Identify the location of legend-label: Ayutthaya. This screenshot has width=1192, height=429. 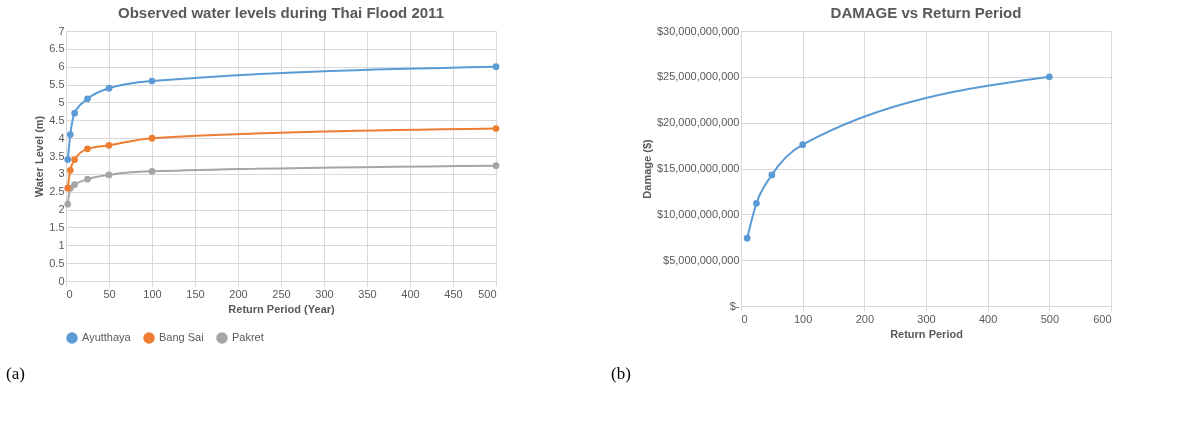
(107, 337).